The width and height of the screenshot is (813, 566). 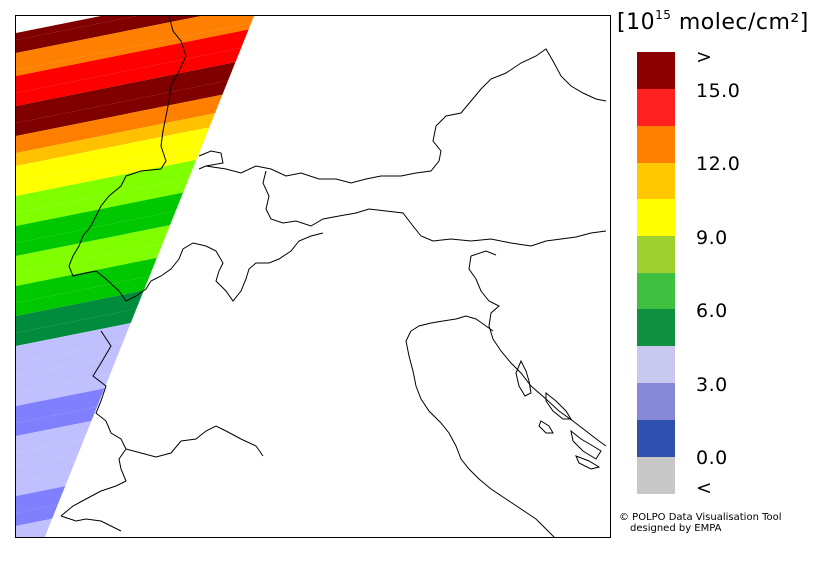 I want to click on legend-label-9: 9.0, so click(x=712, y=238).